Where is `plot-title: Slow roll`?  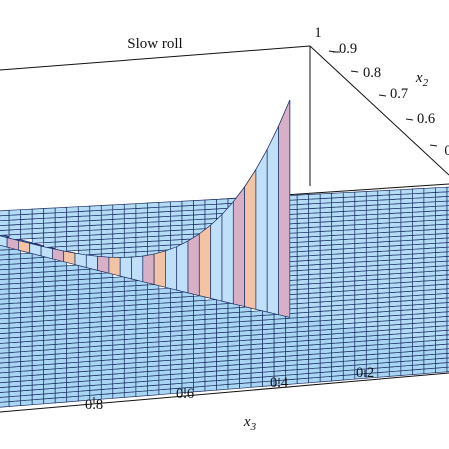
plot-title: Slow roll is located at coordinates (154, 44).